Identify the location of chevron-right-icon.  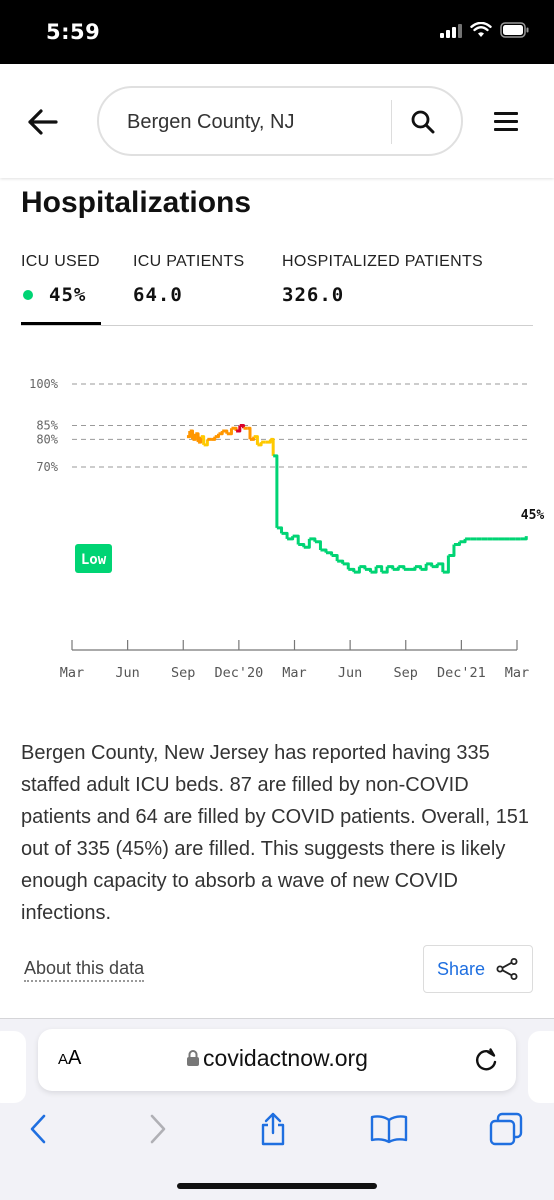
(158, 1129).